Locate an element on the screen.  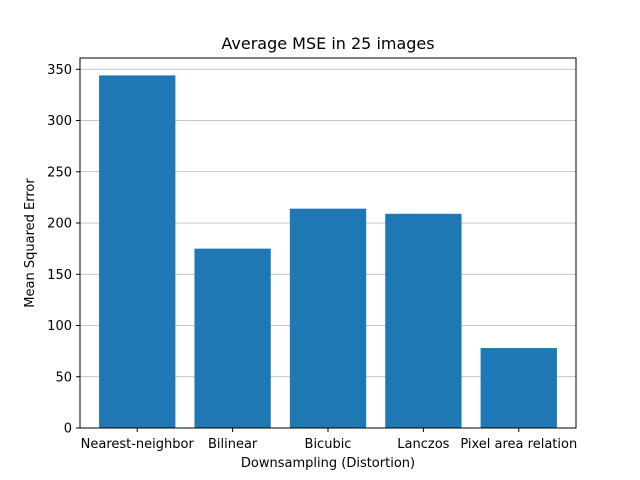
y-tick-label: 0 is located at coordinates (68, 429).